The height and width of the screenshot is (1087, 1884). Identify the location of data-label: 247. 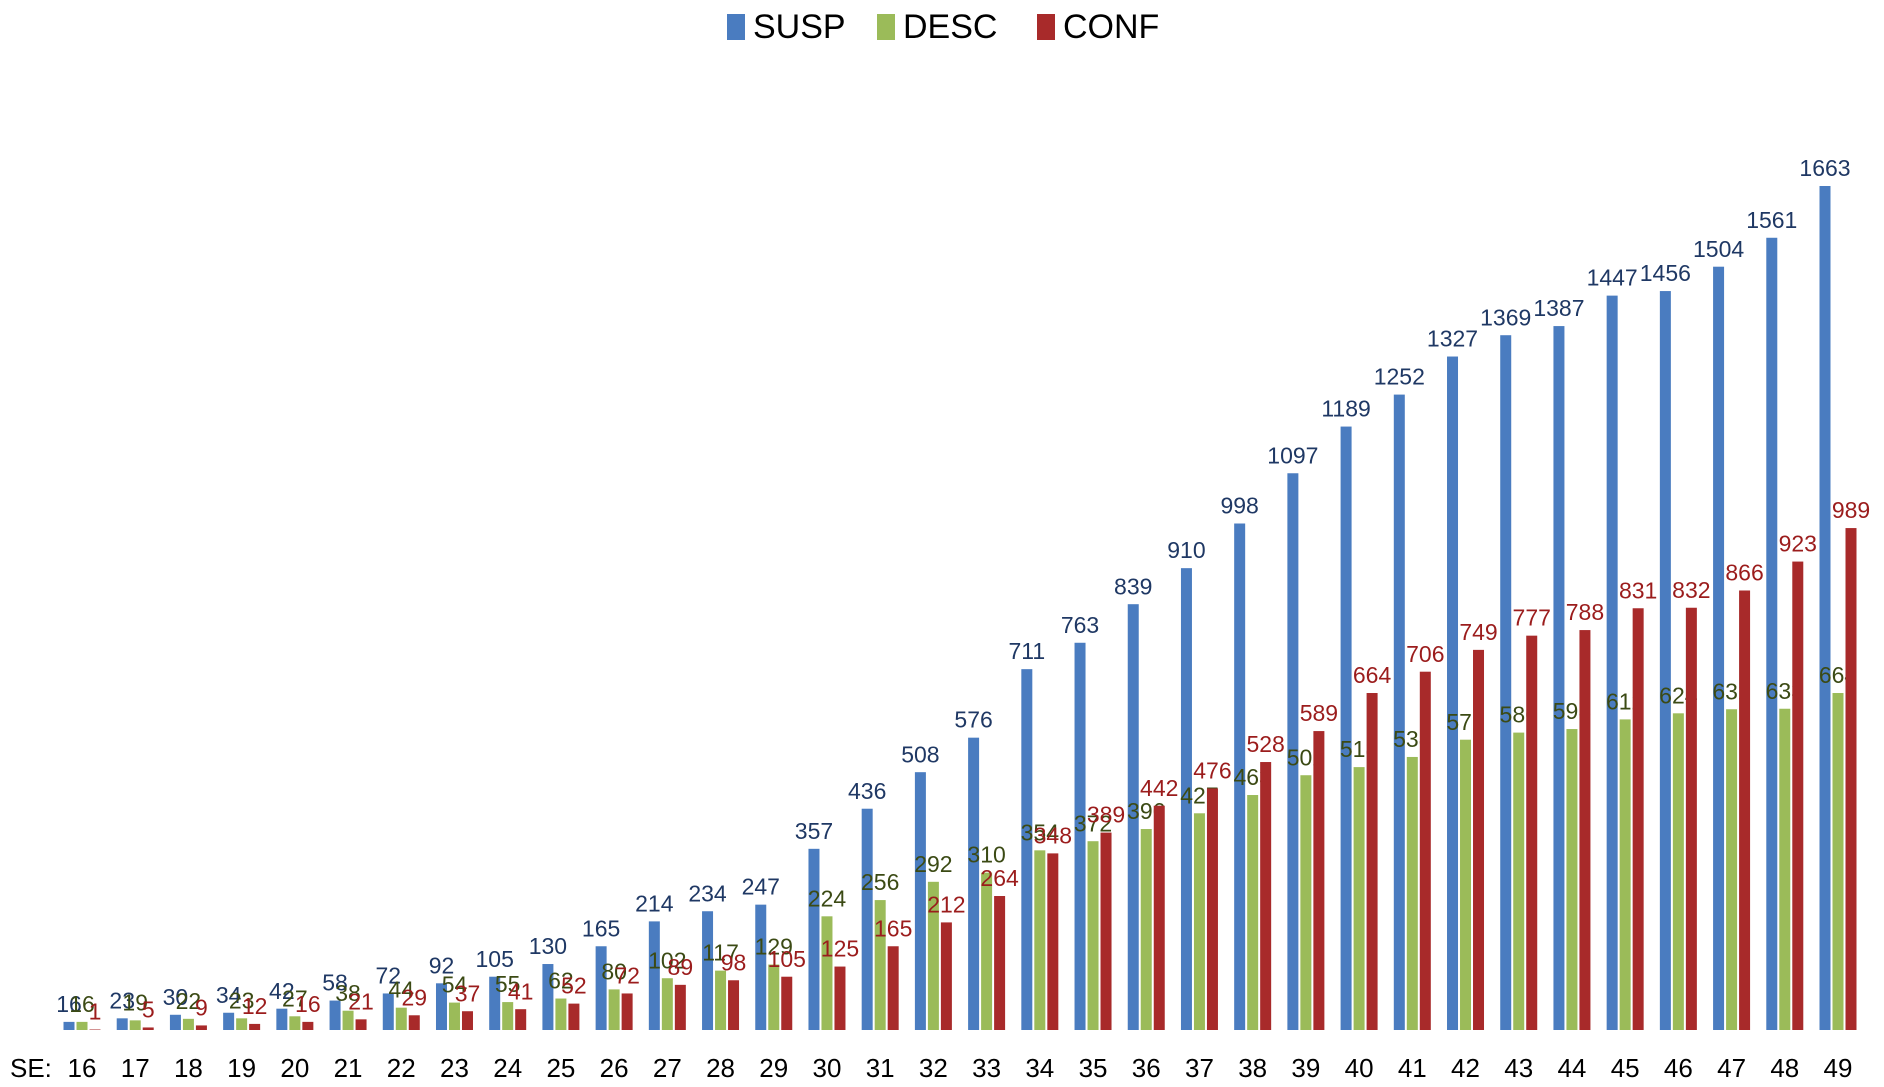
(761, 887).